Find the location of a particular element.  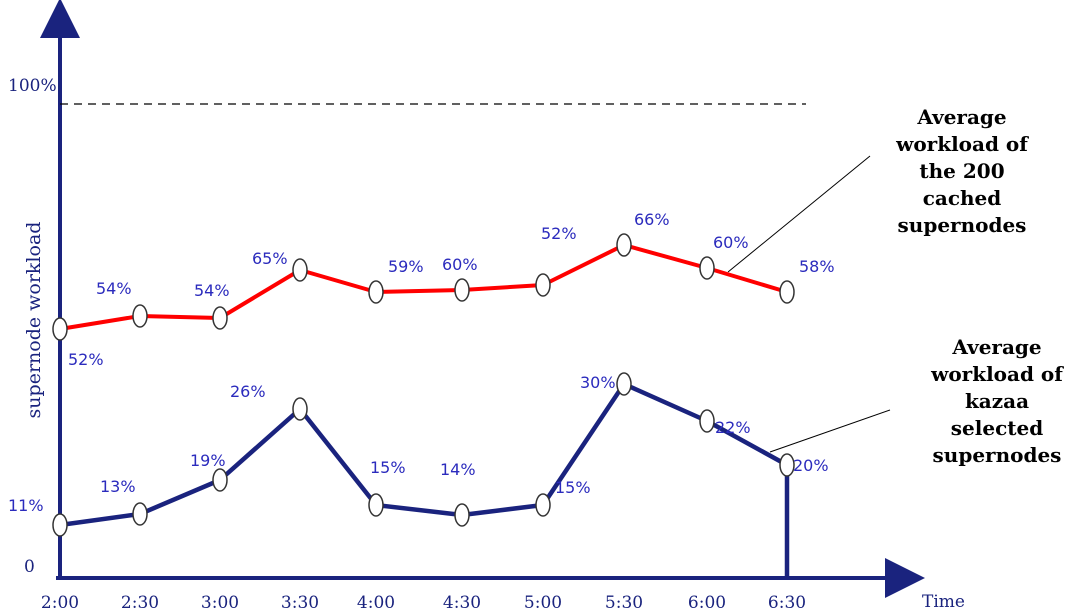

annotation-text-line: selected is located at coordinates (997, 428).